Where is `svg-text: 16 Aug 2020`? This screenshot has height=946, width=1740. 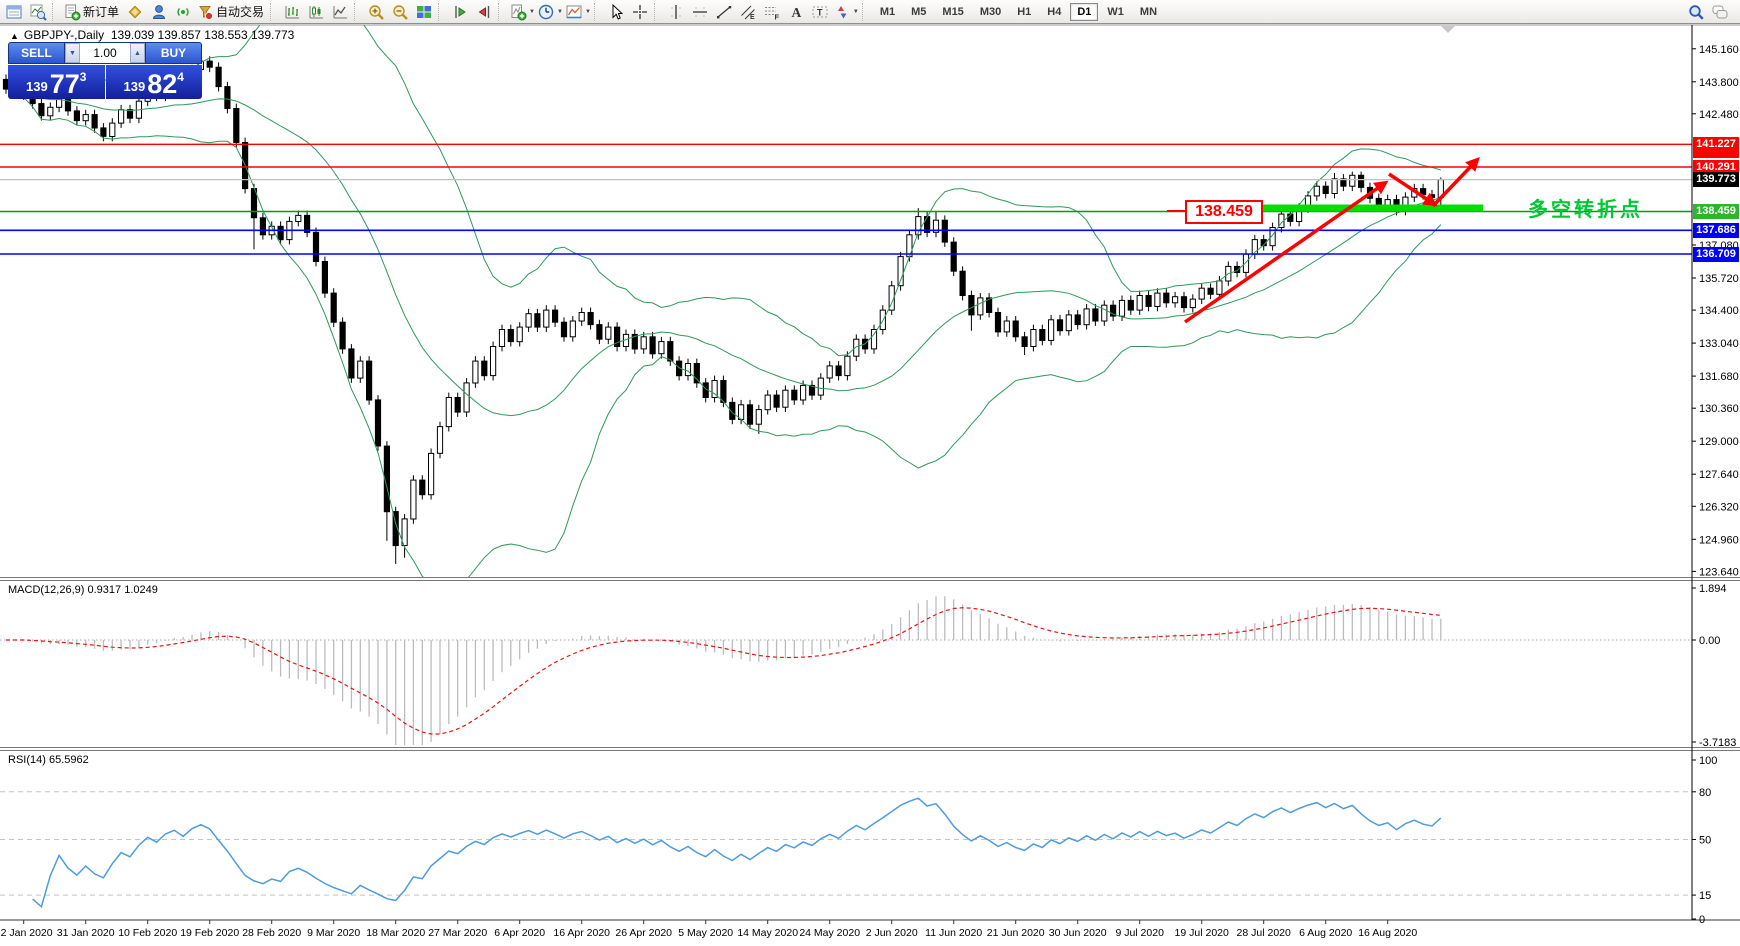
svg-text: 16 Aug 2020 is located at coordinates (1387, 933).